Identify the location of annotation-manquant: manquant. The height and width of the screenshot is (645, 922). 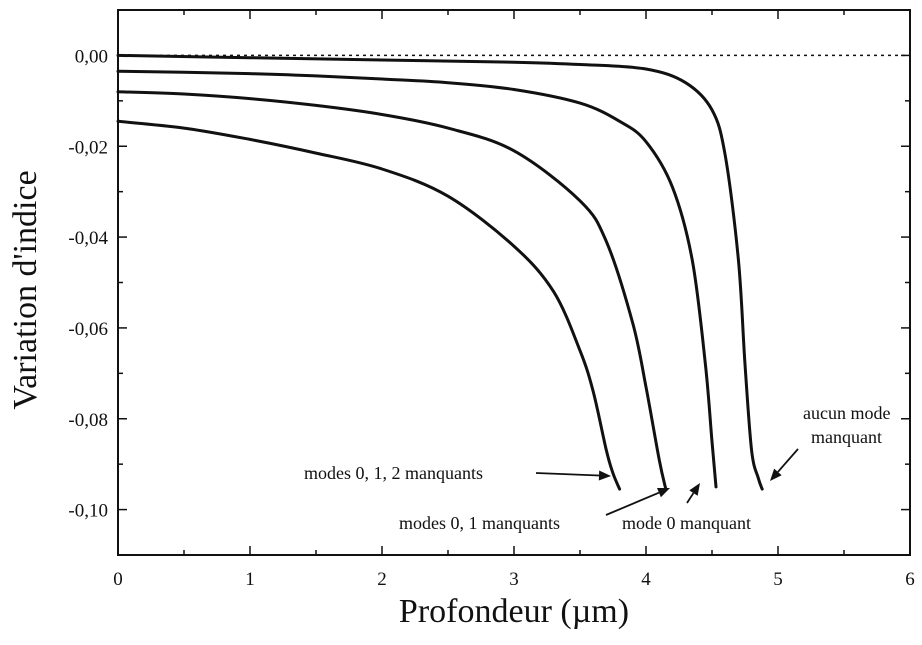
(846, 437).